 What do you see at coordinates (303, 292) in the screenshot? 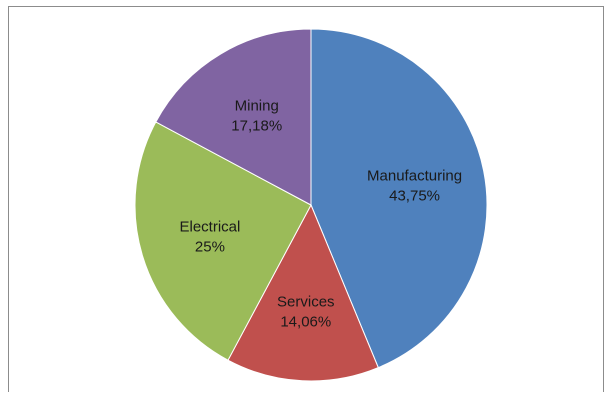
I see `pie-slice-services` at bounding box center [303, 292].